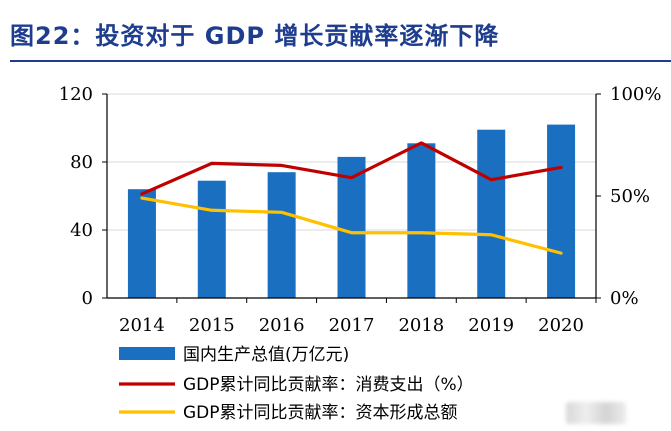 The height and width of the screenshot is (431, 671). What do you see at coordinates (352, 325) in the screenshot?
I see `x-axis-tick-label: 2017` at bounding box center [352, 325].